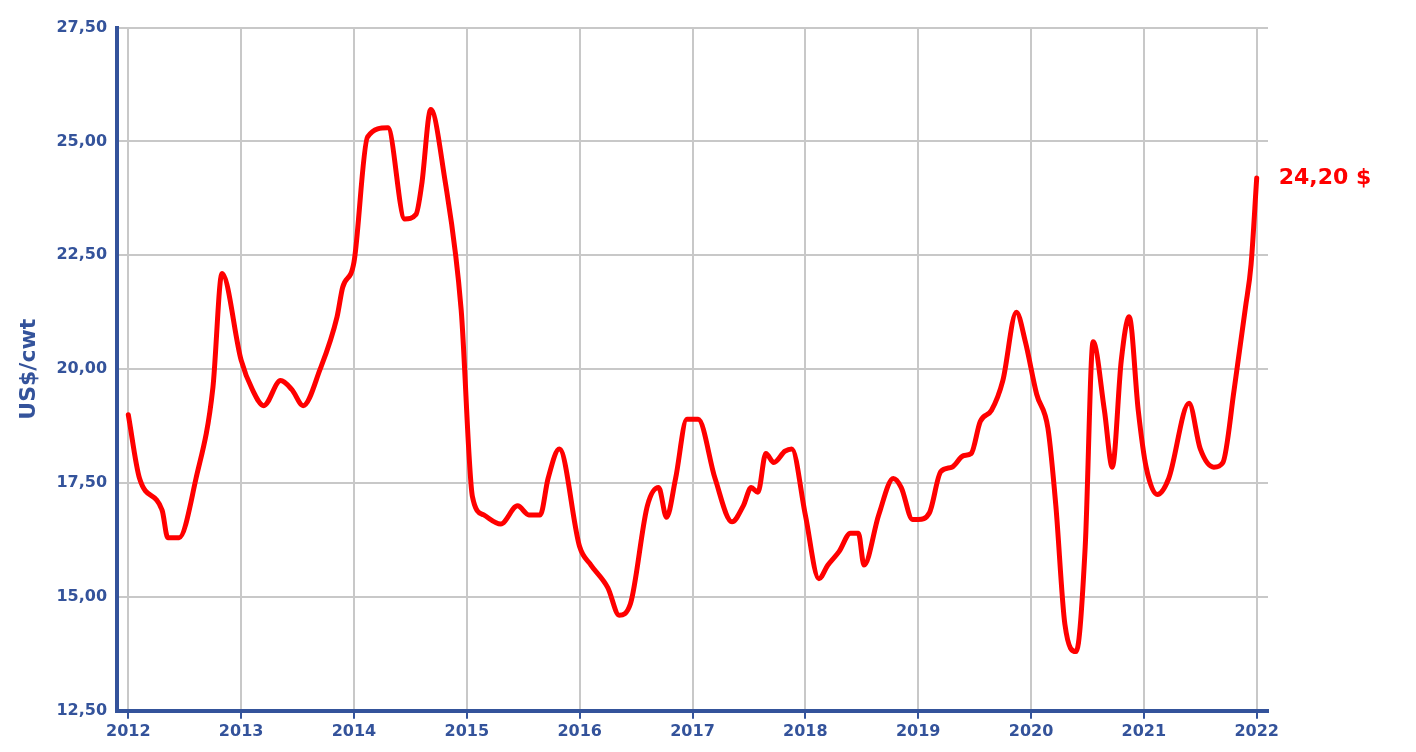 This screenshot has width=1416, height=752. I want to click on y-tick-label: 27,50, so click(82, 26).